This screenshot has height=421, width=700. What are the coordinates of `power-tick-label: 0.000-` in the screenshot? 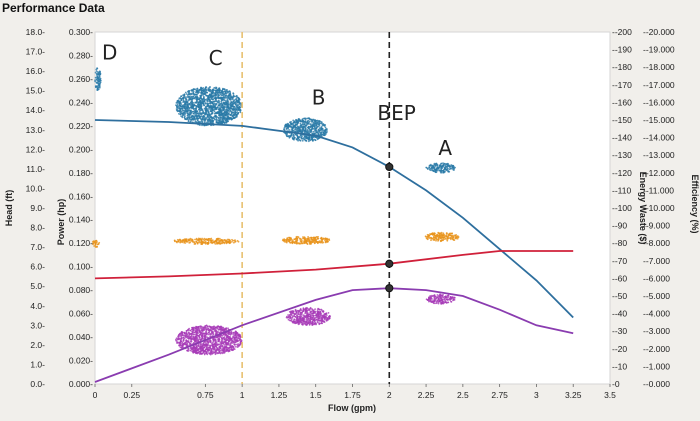 It's located at (81, 384).